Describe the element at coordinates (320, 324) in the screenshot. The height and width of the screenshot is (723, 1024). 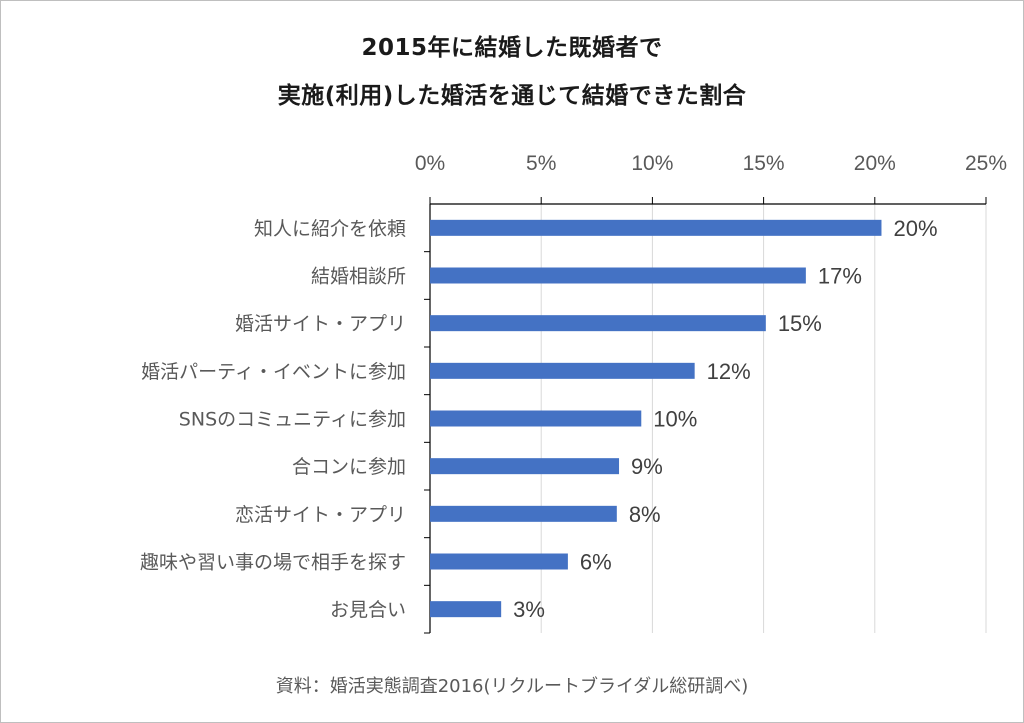
I see `category-label: 婚活サイト・アプリ` at that location.